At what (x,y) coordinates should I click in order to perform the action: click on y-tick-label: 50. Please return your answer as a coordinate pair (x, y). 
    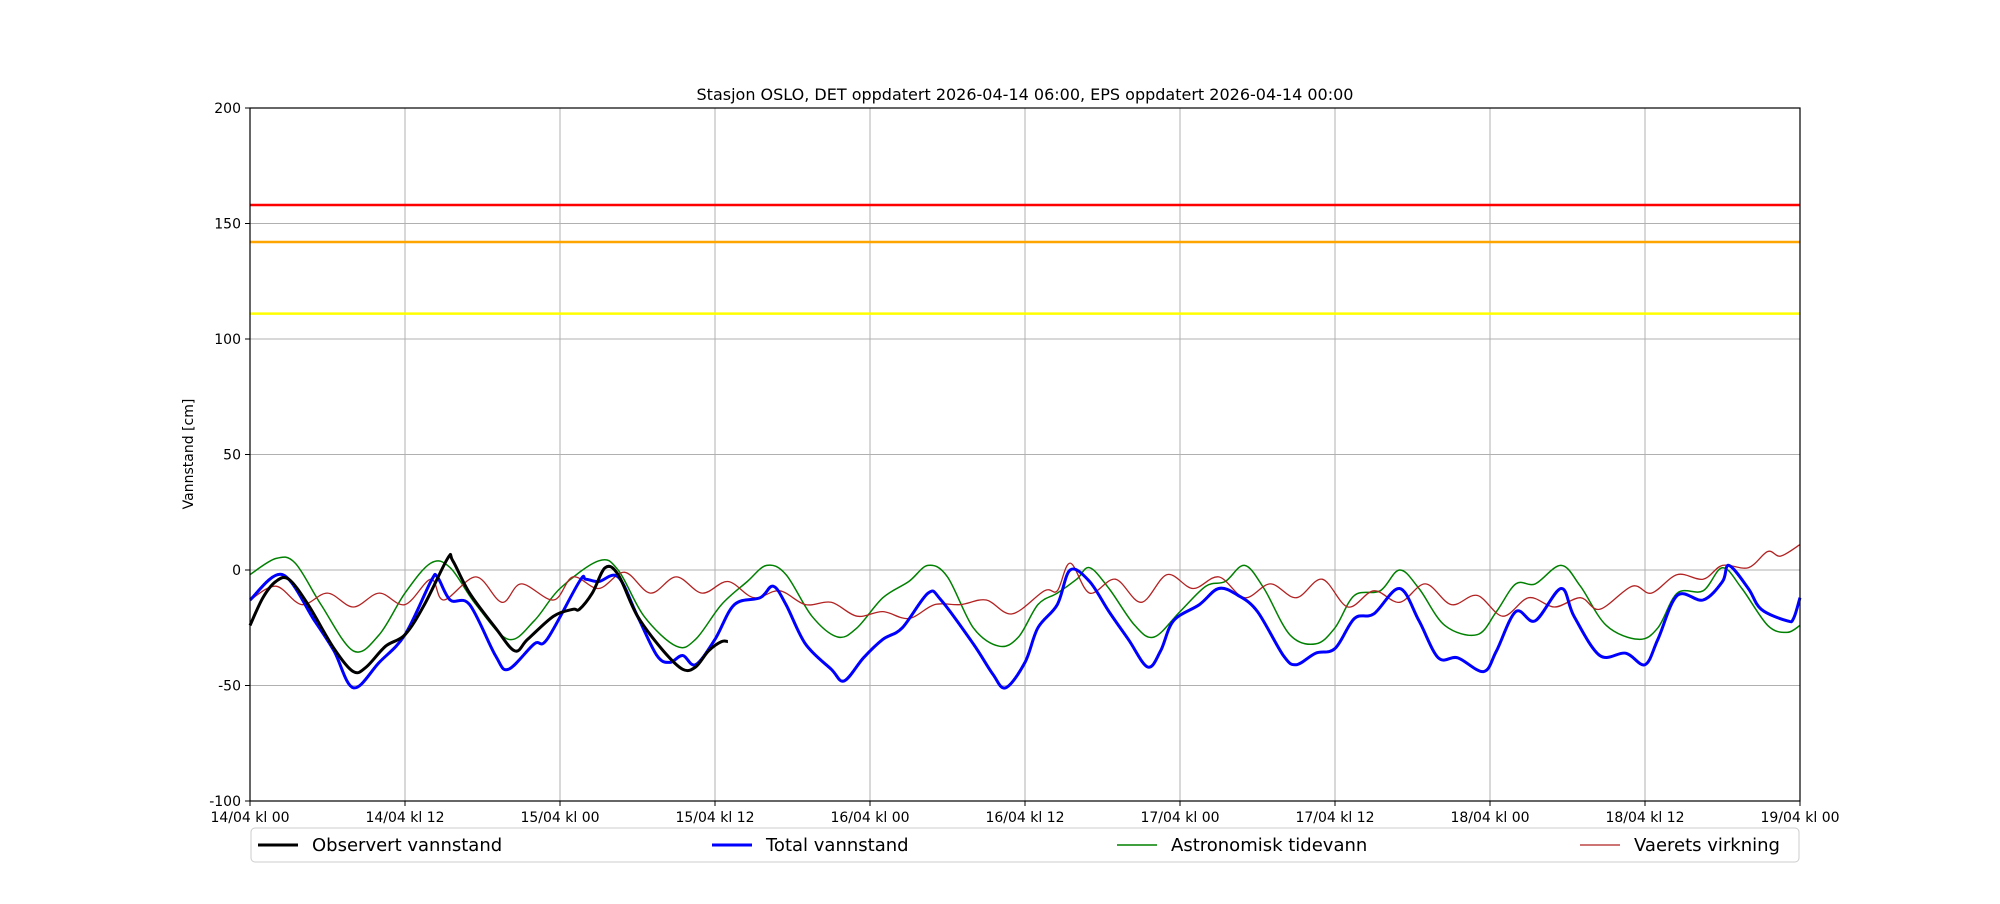
    Looking at the image, I should click on (232, 456).